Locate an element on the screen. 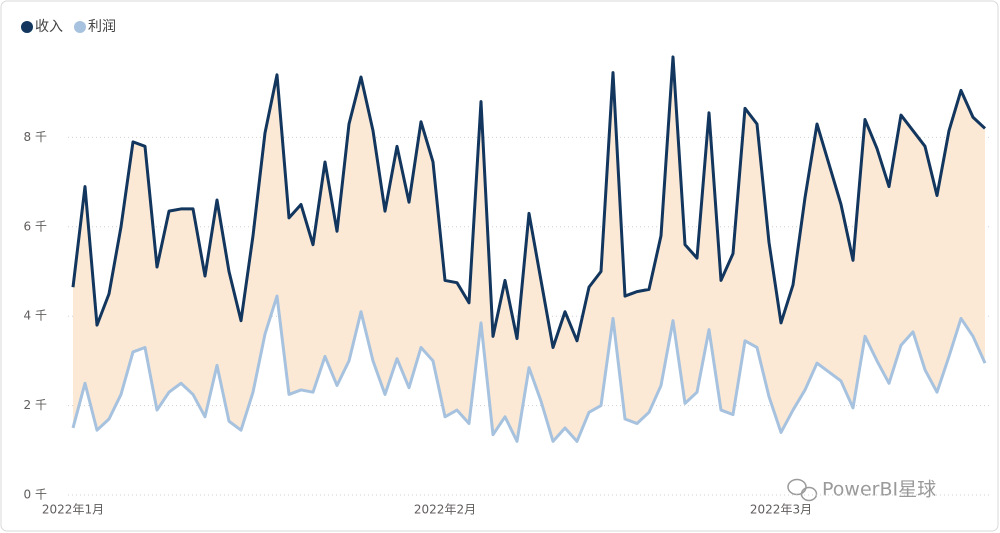 The image size is (1000, 533). legend-label: 利润 is located at coordinates (102, 27).